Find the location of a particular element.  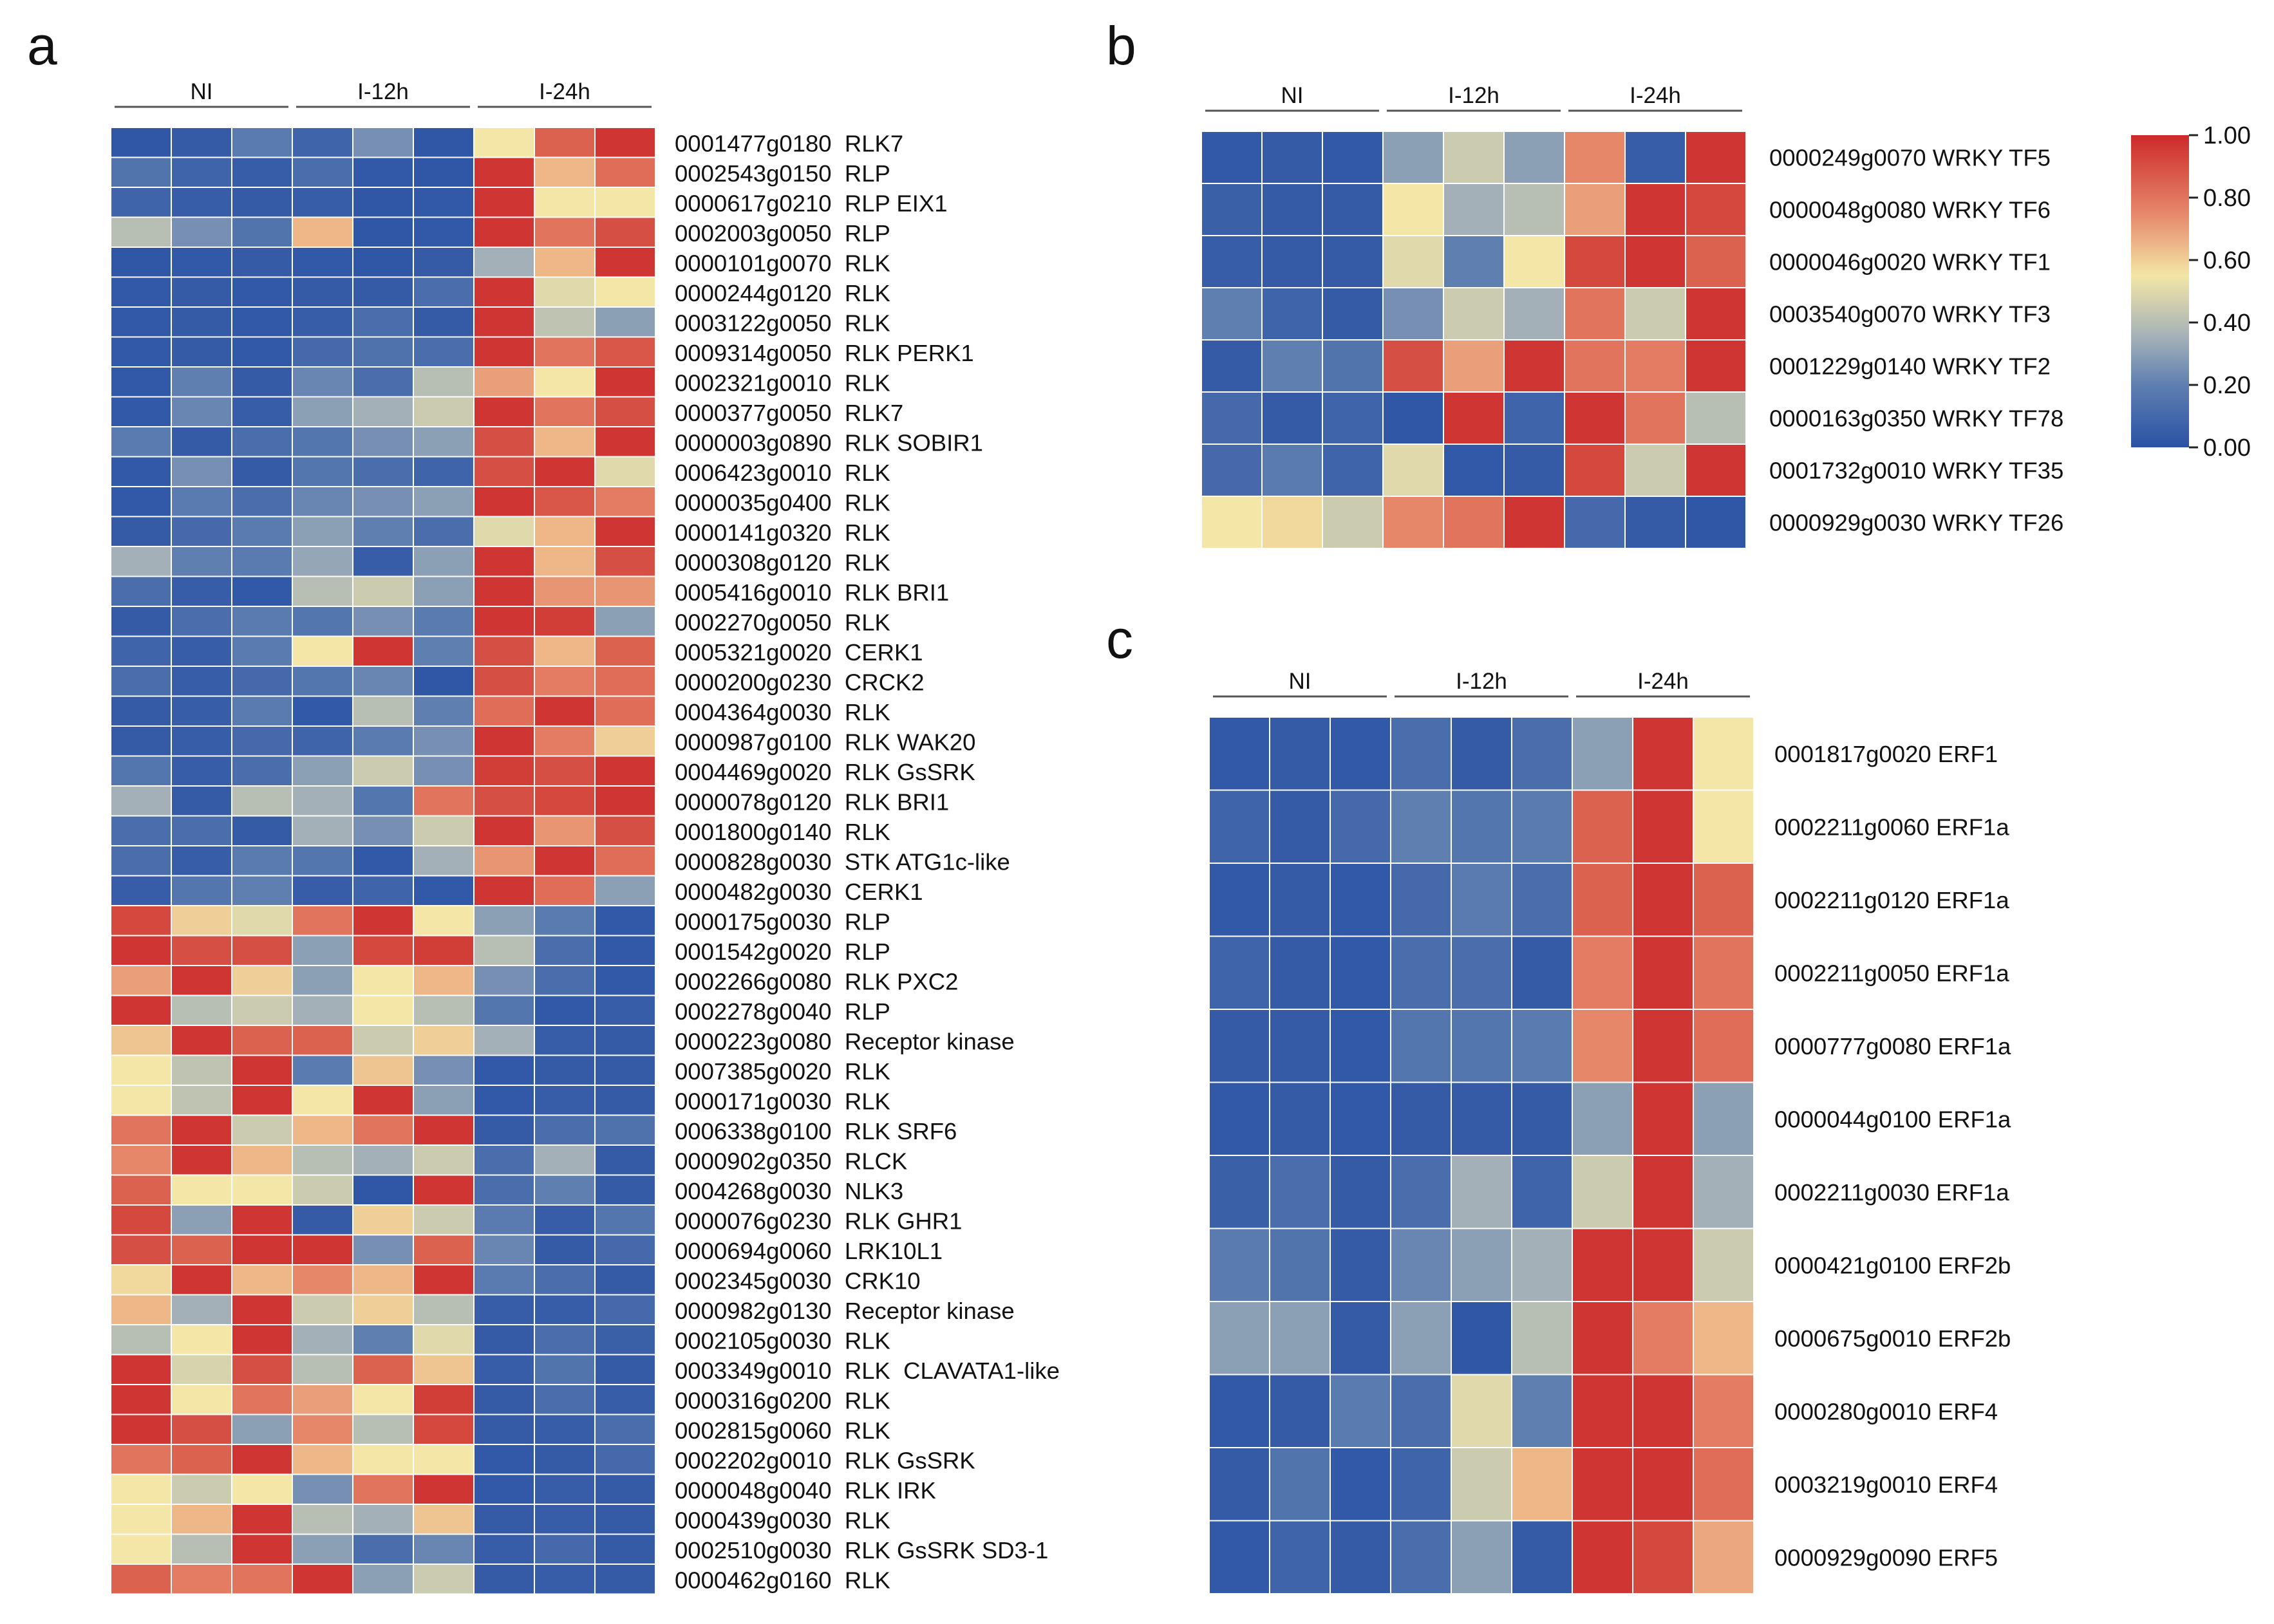

row-label: 0001477g0180 RLK7 is located at coordinates (789, 143).